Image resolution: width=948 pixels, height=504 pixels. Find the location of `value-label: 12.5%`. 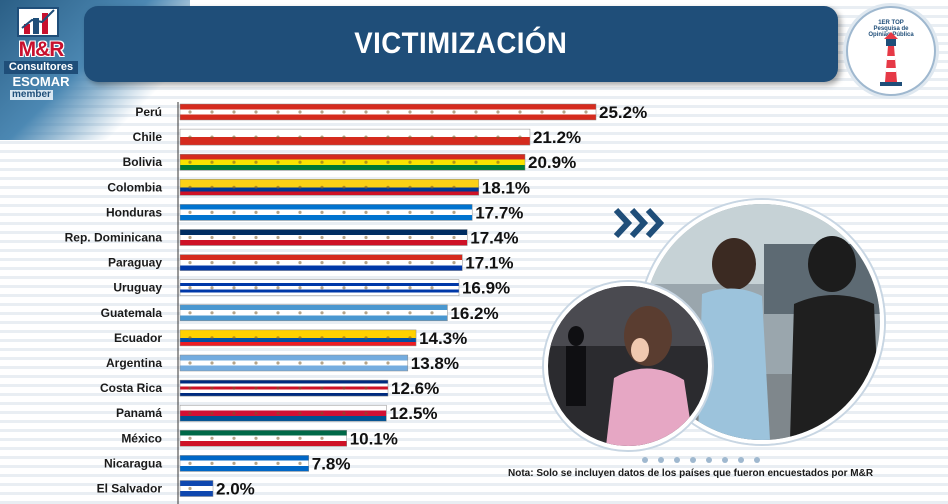

value-label: 12.5% is located at coordinates (413, 413).